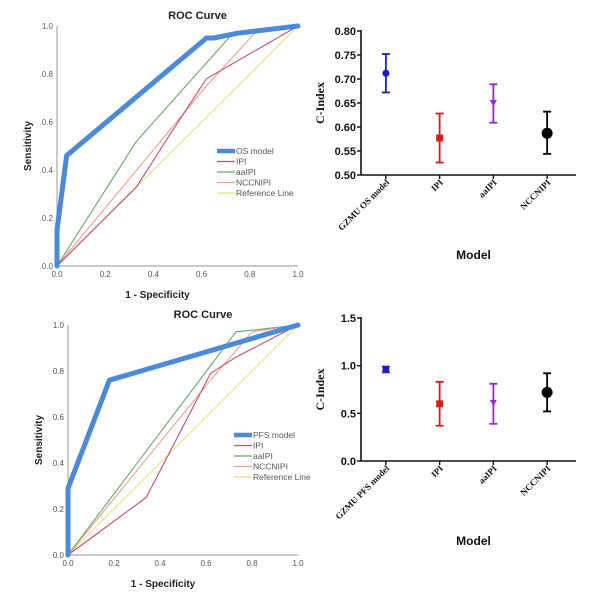 The image size is (600, 600). Describe the element at coordinates (348, 414) in the screenshot. I see `y-tick-label: 0.5` at that location.